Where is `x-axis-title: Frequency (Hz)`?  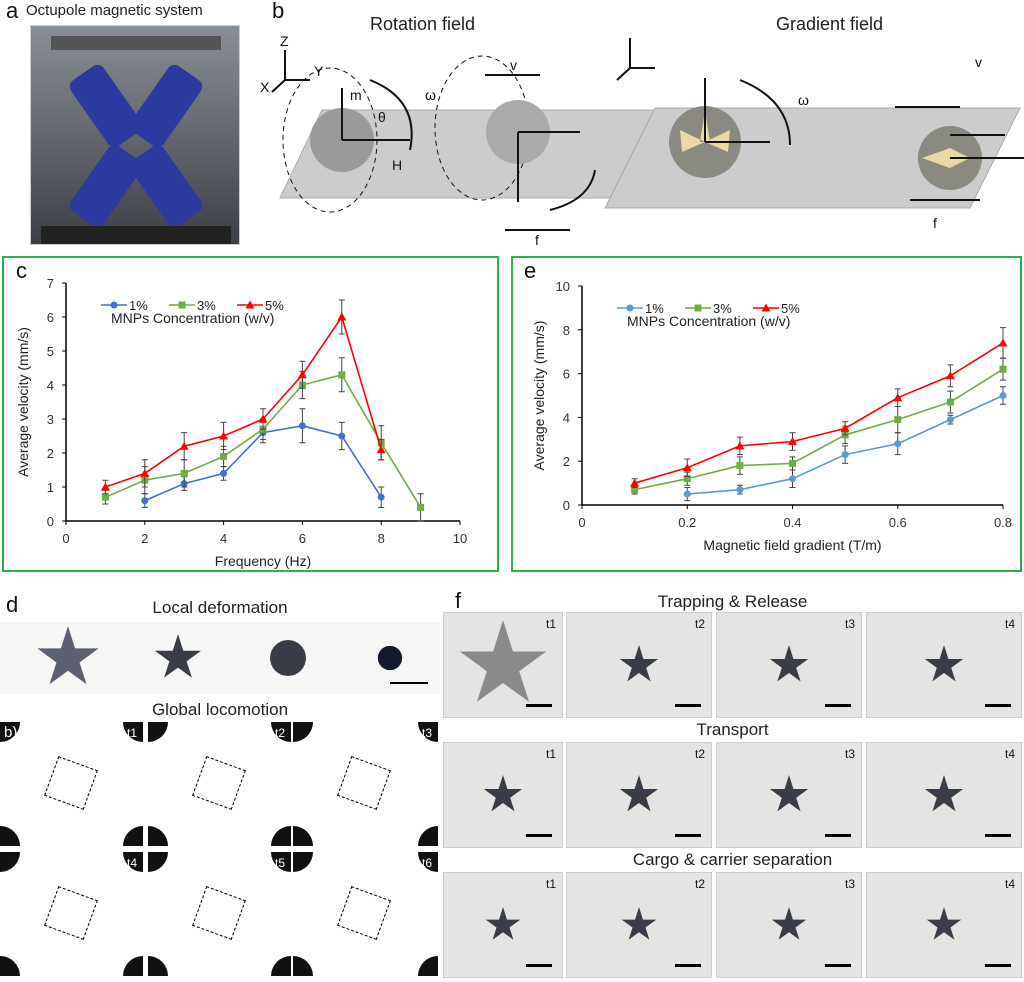
x-axis-title: Frequency (Hz) is located at coordinates (263, 561).